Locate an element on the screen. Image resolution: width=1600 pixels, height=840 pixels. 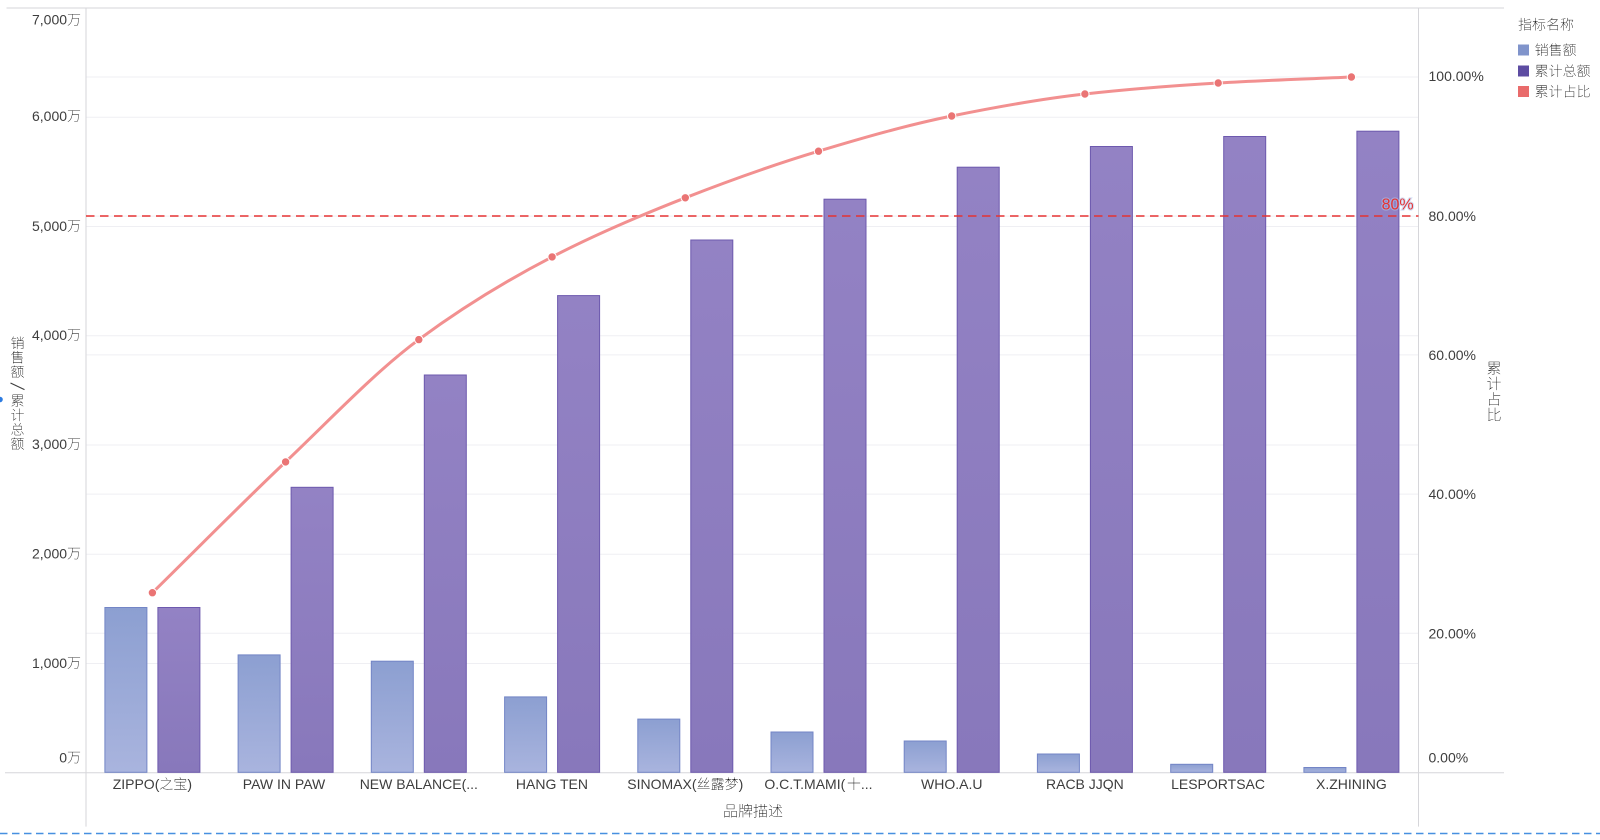
svg-text: RACB JJQN is located at coordinates (1085, 784).